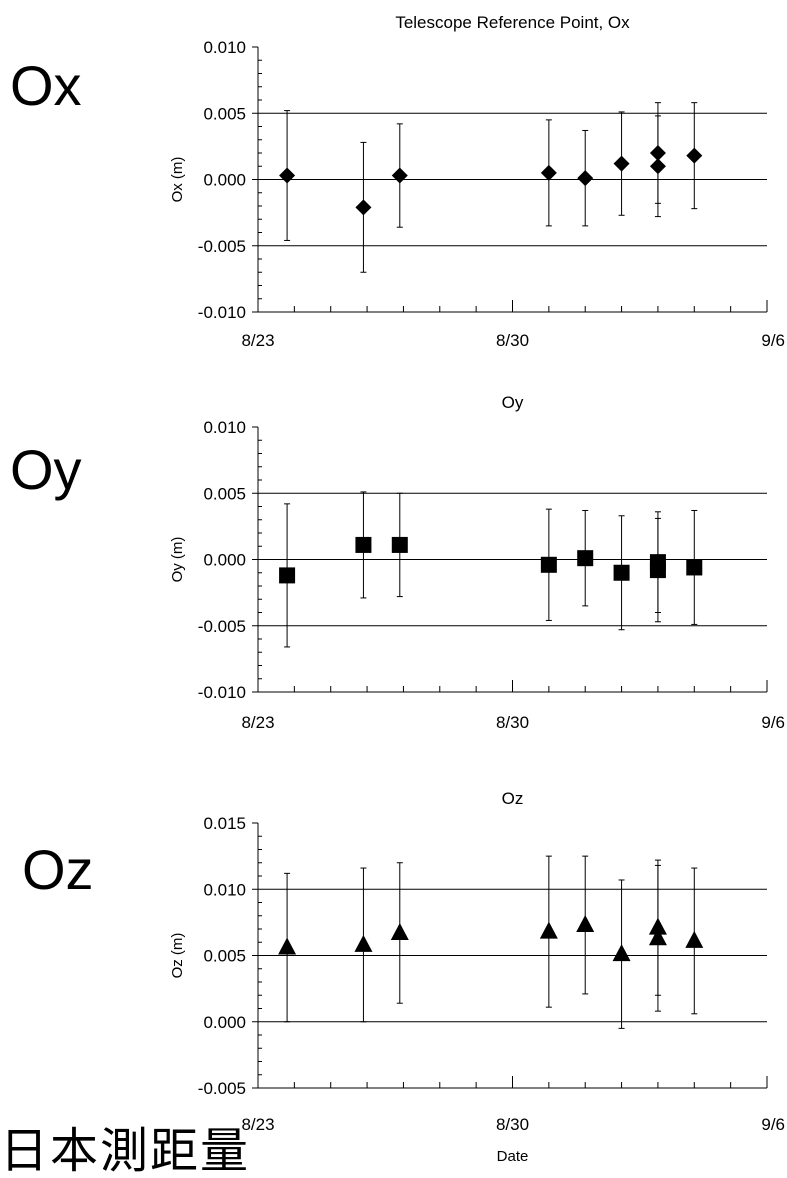 Image resolution: width=787 pixels, height=1178 pixels. I want to click on chart-title: Telescope Reference Point, Ox, so click(512, 22).